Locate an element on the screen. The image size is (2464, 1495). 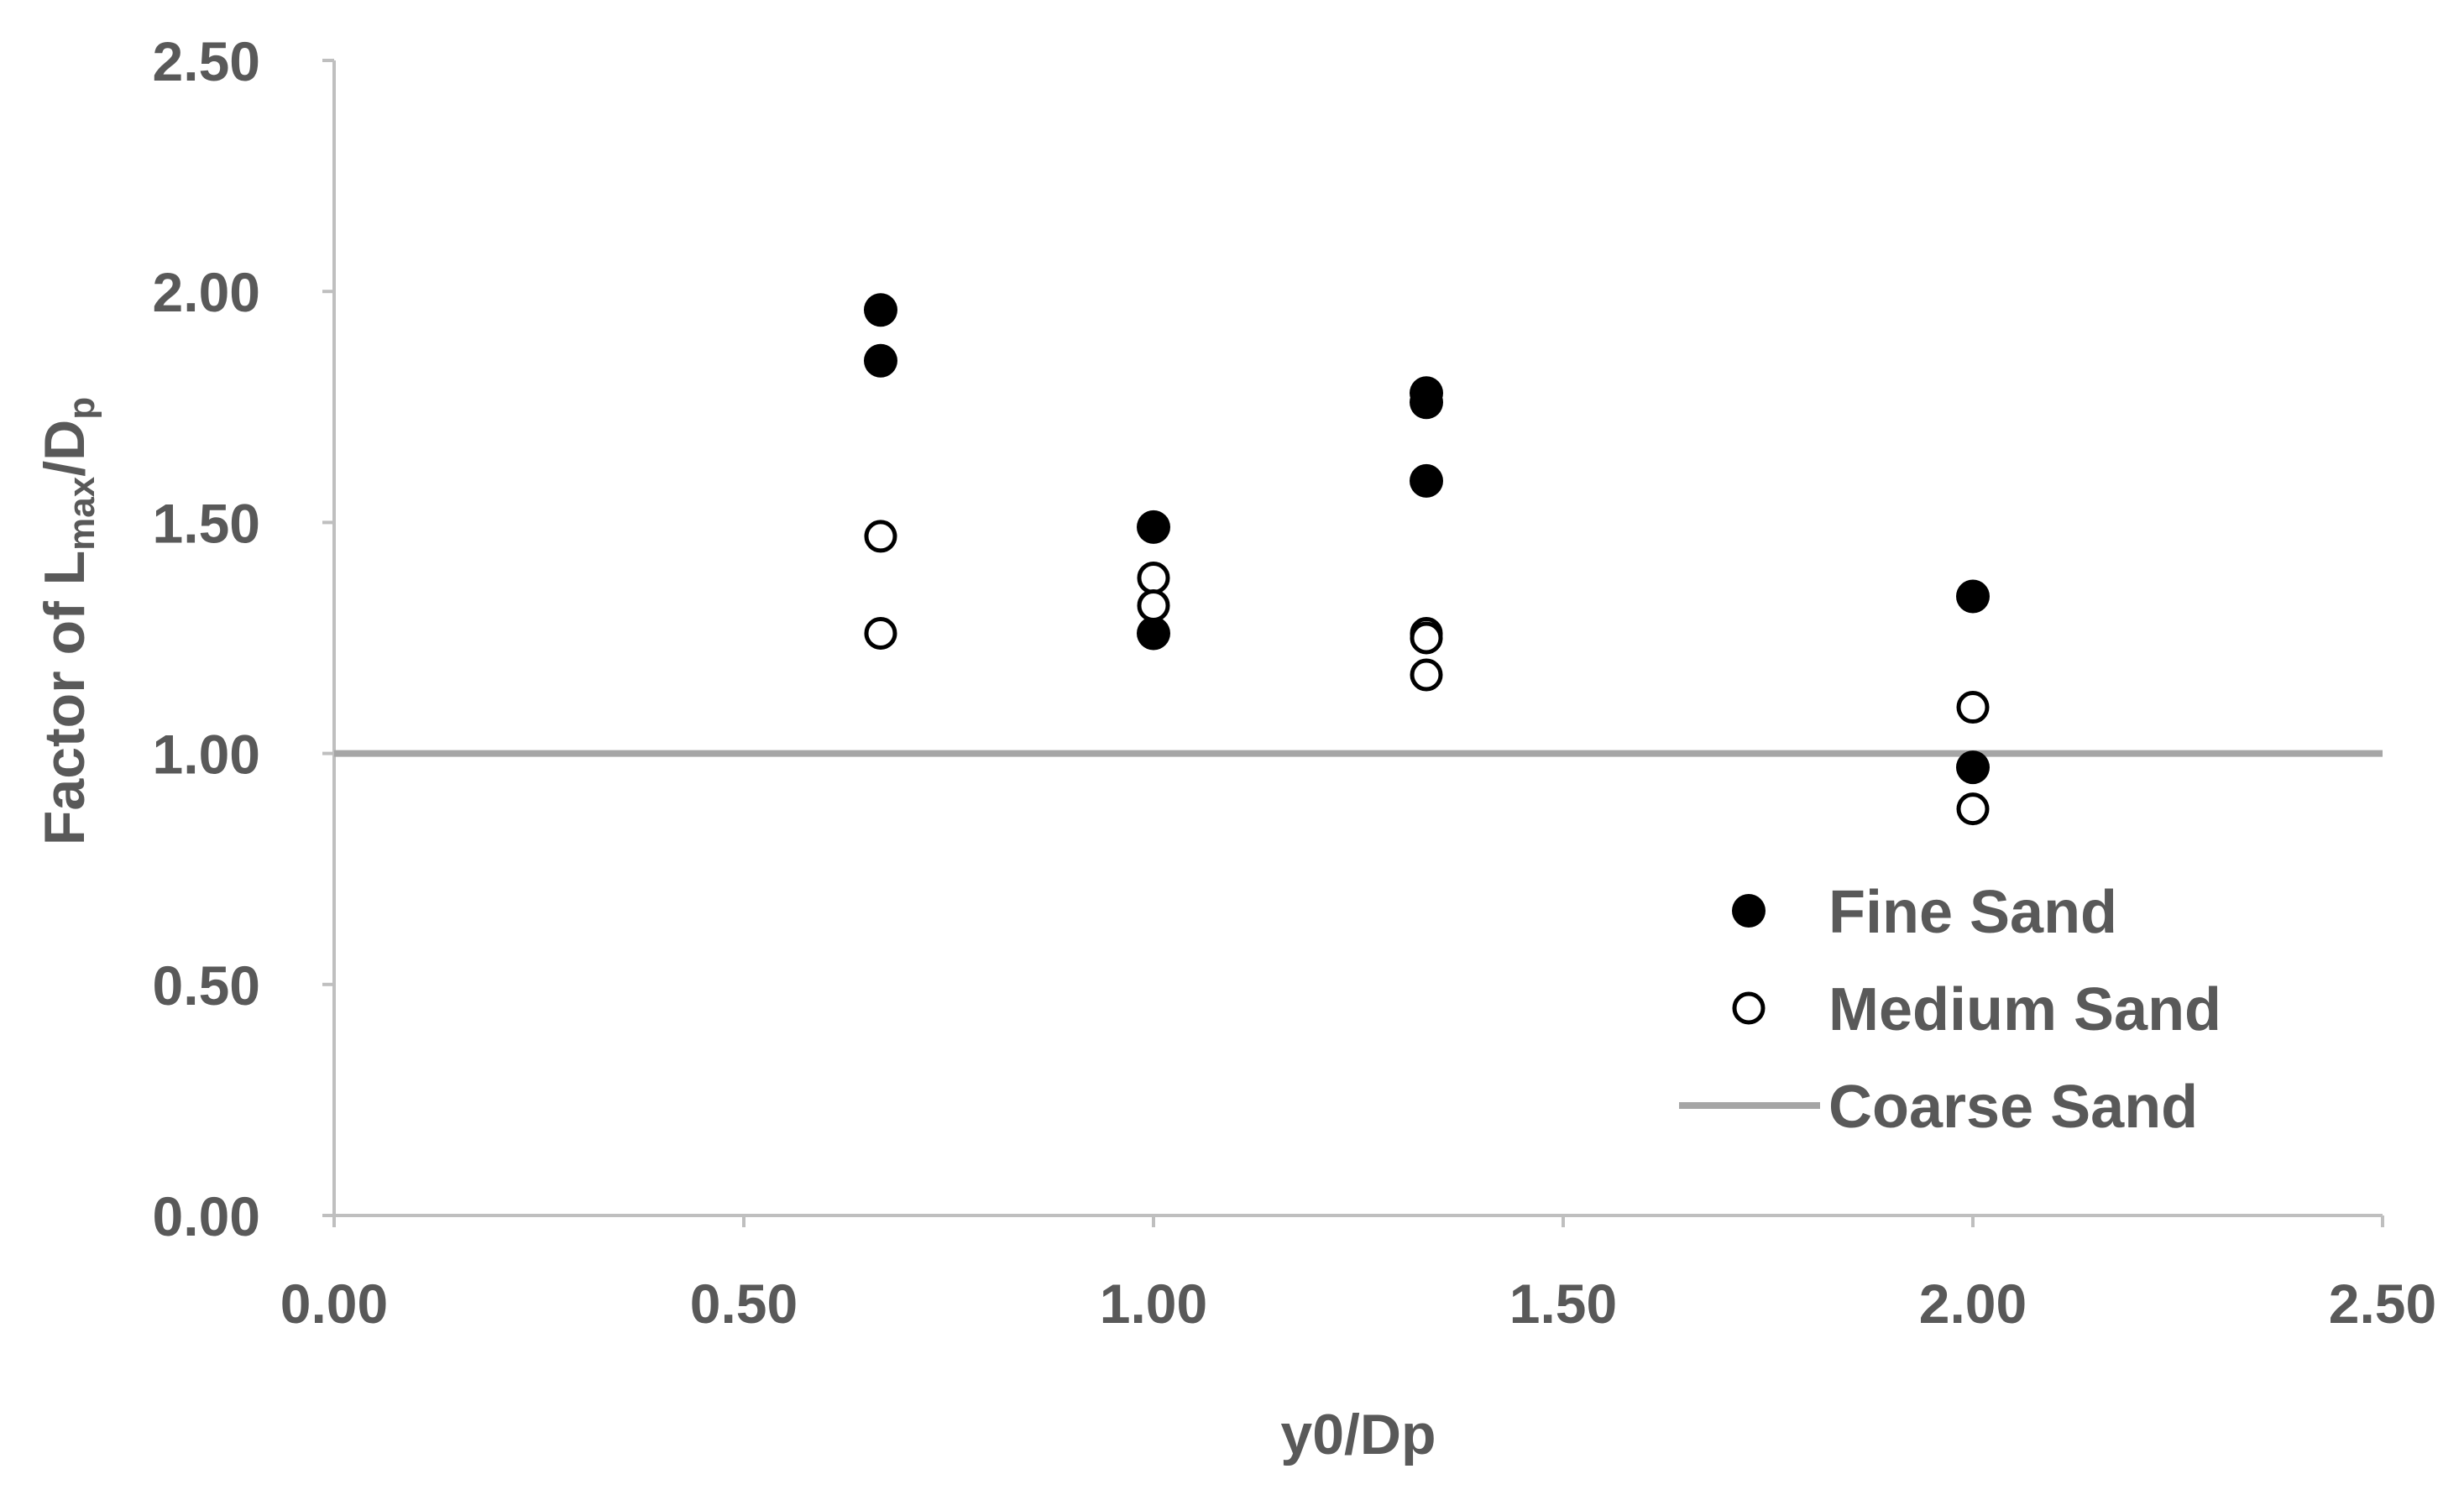
y-tick-label: 0.00 is located at coordinates (206, 1216).